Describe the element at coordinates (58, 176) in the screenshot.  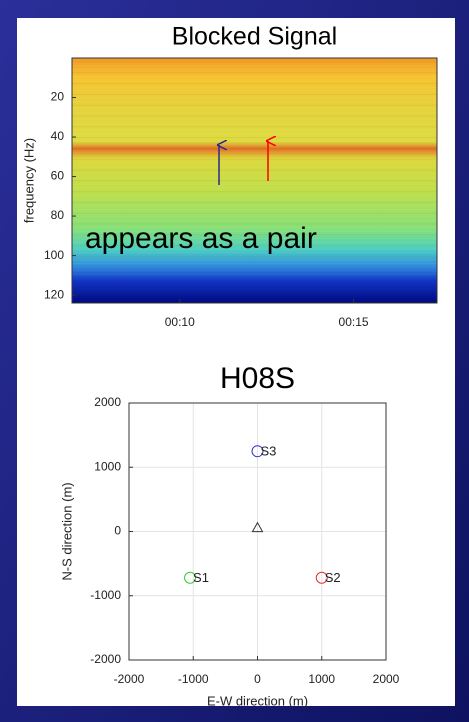
I see `y-tick-label: 60` at that location.